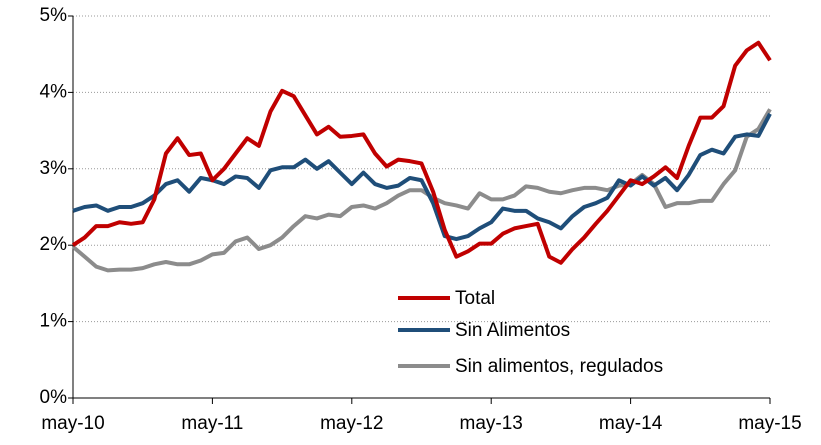  What do you see at coordinates (475, 298) in the screenshot?
I see `legend-label: Total` at bounding box center [475, 298].